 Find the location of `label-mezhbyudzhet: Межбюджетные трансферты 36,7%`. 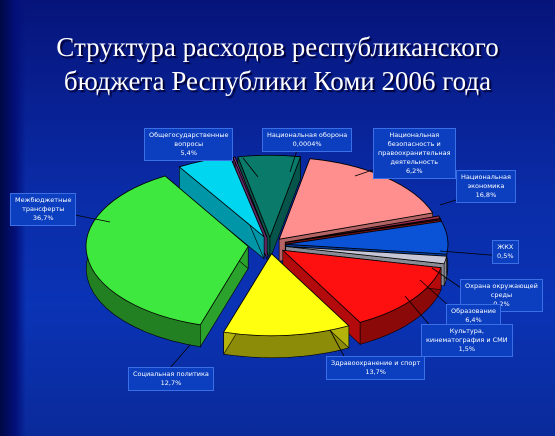

label-mezhbyudzhet: Межбюджетные трансферты 36,7% is located at coordinates (43, 209).